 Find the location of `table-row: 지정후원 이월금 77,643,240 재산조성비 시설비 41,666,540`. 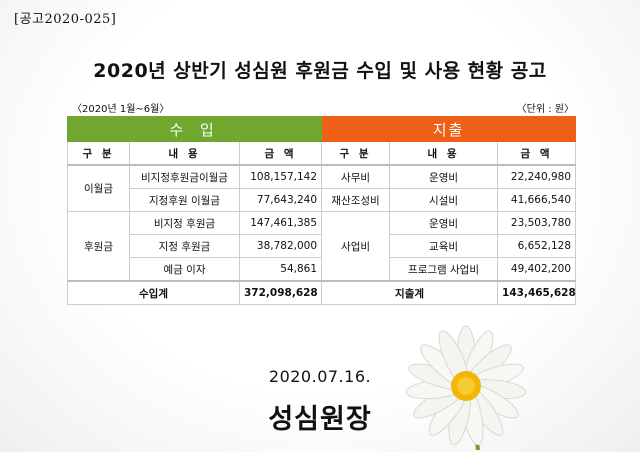

table-row: 지정후원 이월금 77,643,240 재산조성비 시설비 41,666,540 is located at coordinates (322, 200).